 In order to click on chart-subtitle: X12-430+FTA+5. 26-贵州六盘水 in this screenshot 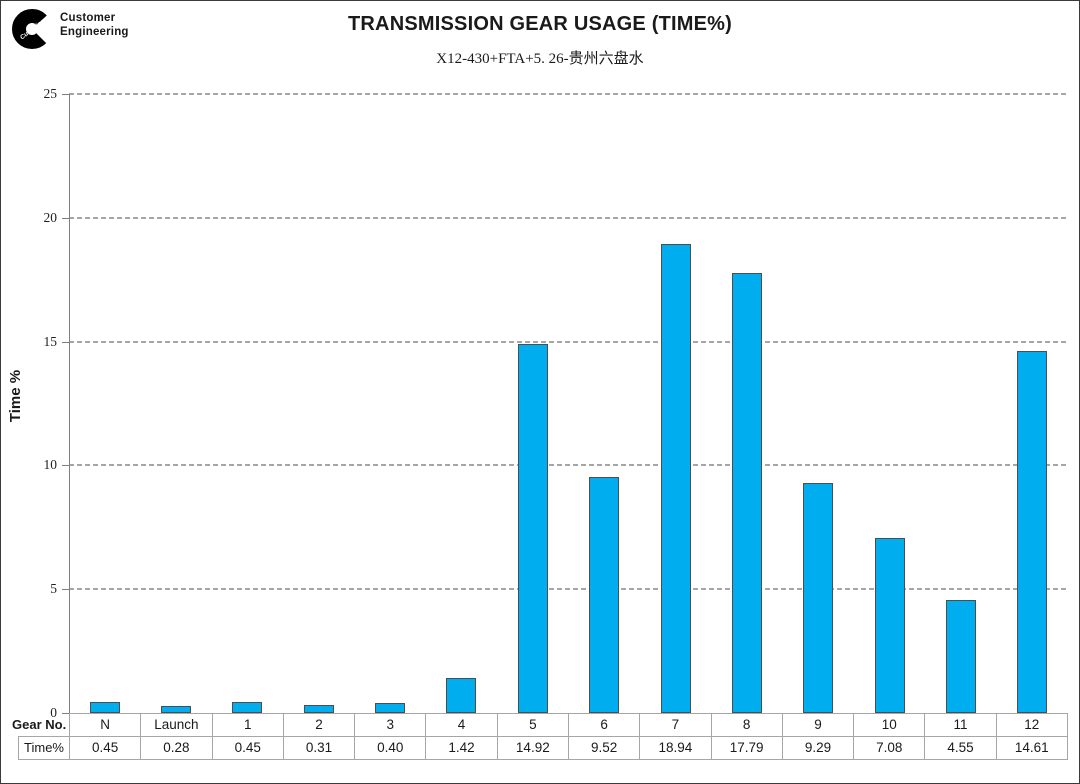, I will do `click(540, 59)`.